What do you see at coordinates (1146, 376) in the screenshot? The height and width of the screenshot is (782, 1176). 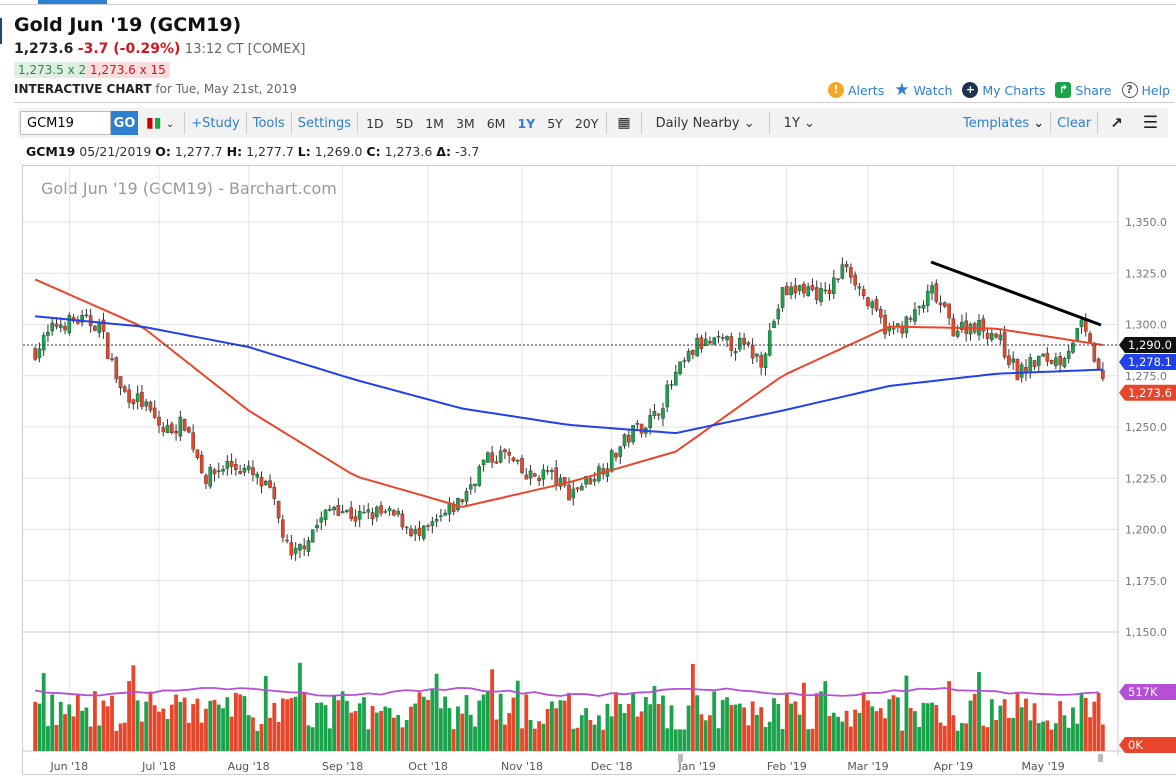 I see `y-tick-label: 1,275.0` at bounding box center [1146, 376].